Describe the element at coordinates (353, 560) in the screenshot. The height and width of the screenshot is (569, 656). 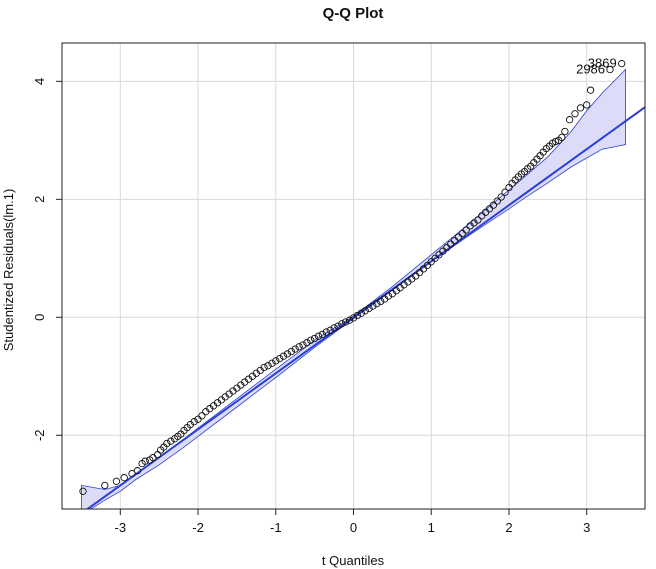
I see `x-axis-label: t Quantiles` at that location.